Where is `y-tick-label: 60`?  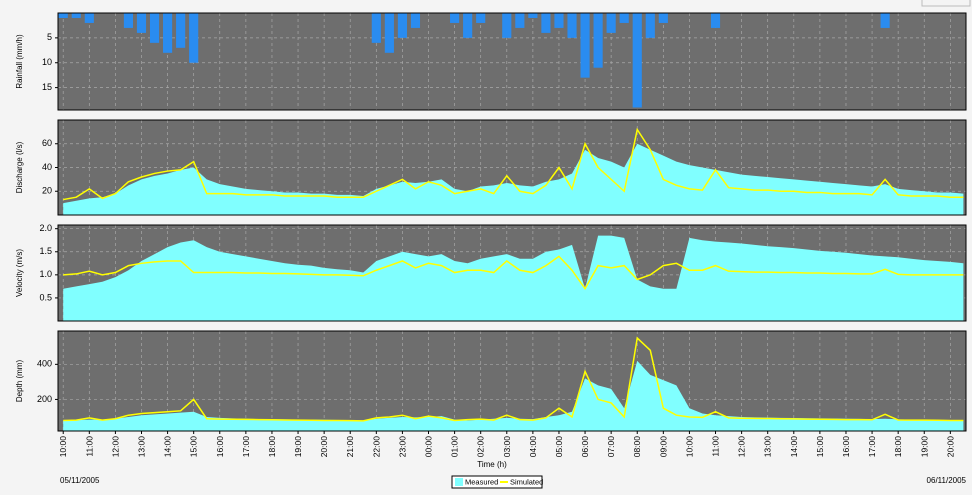
y-tick-label: 60 is located at coordinates (47, 143).